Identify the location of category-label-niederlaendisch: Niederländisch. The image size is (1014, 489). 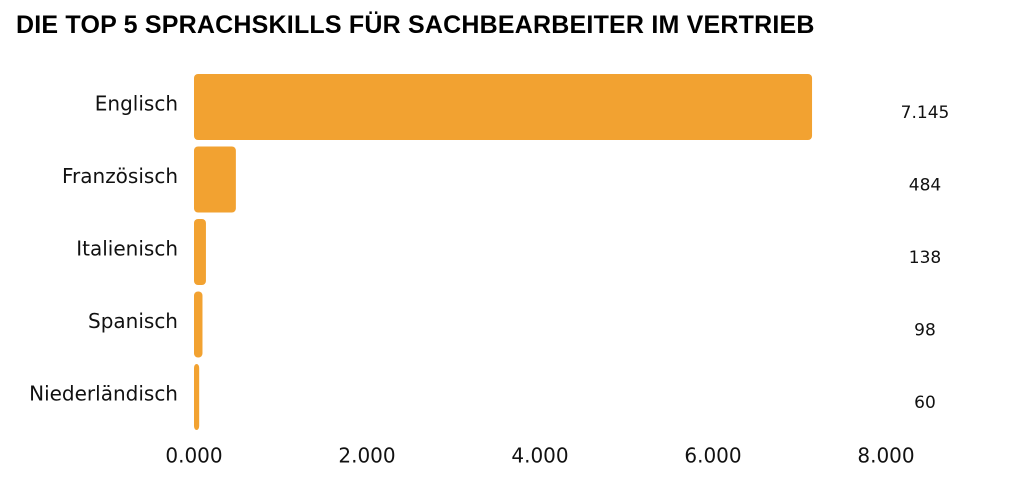
(103, 394).